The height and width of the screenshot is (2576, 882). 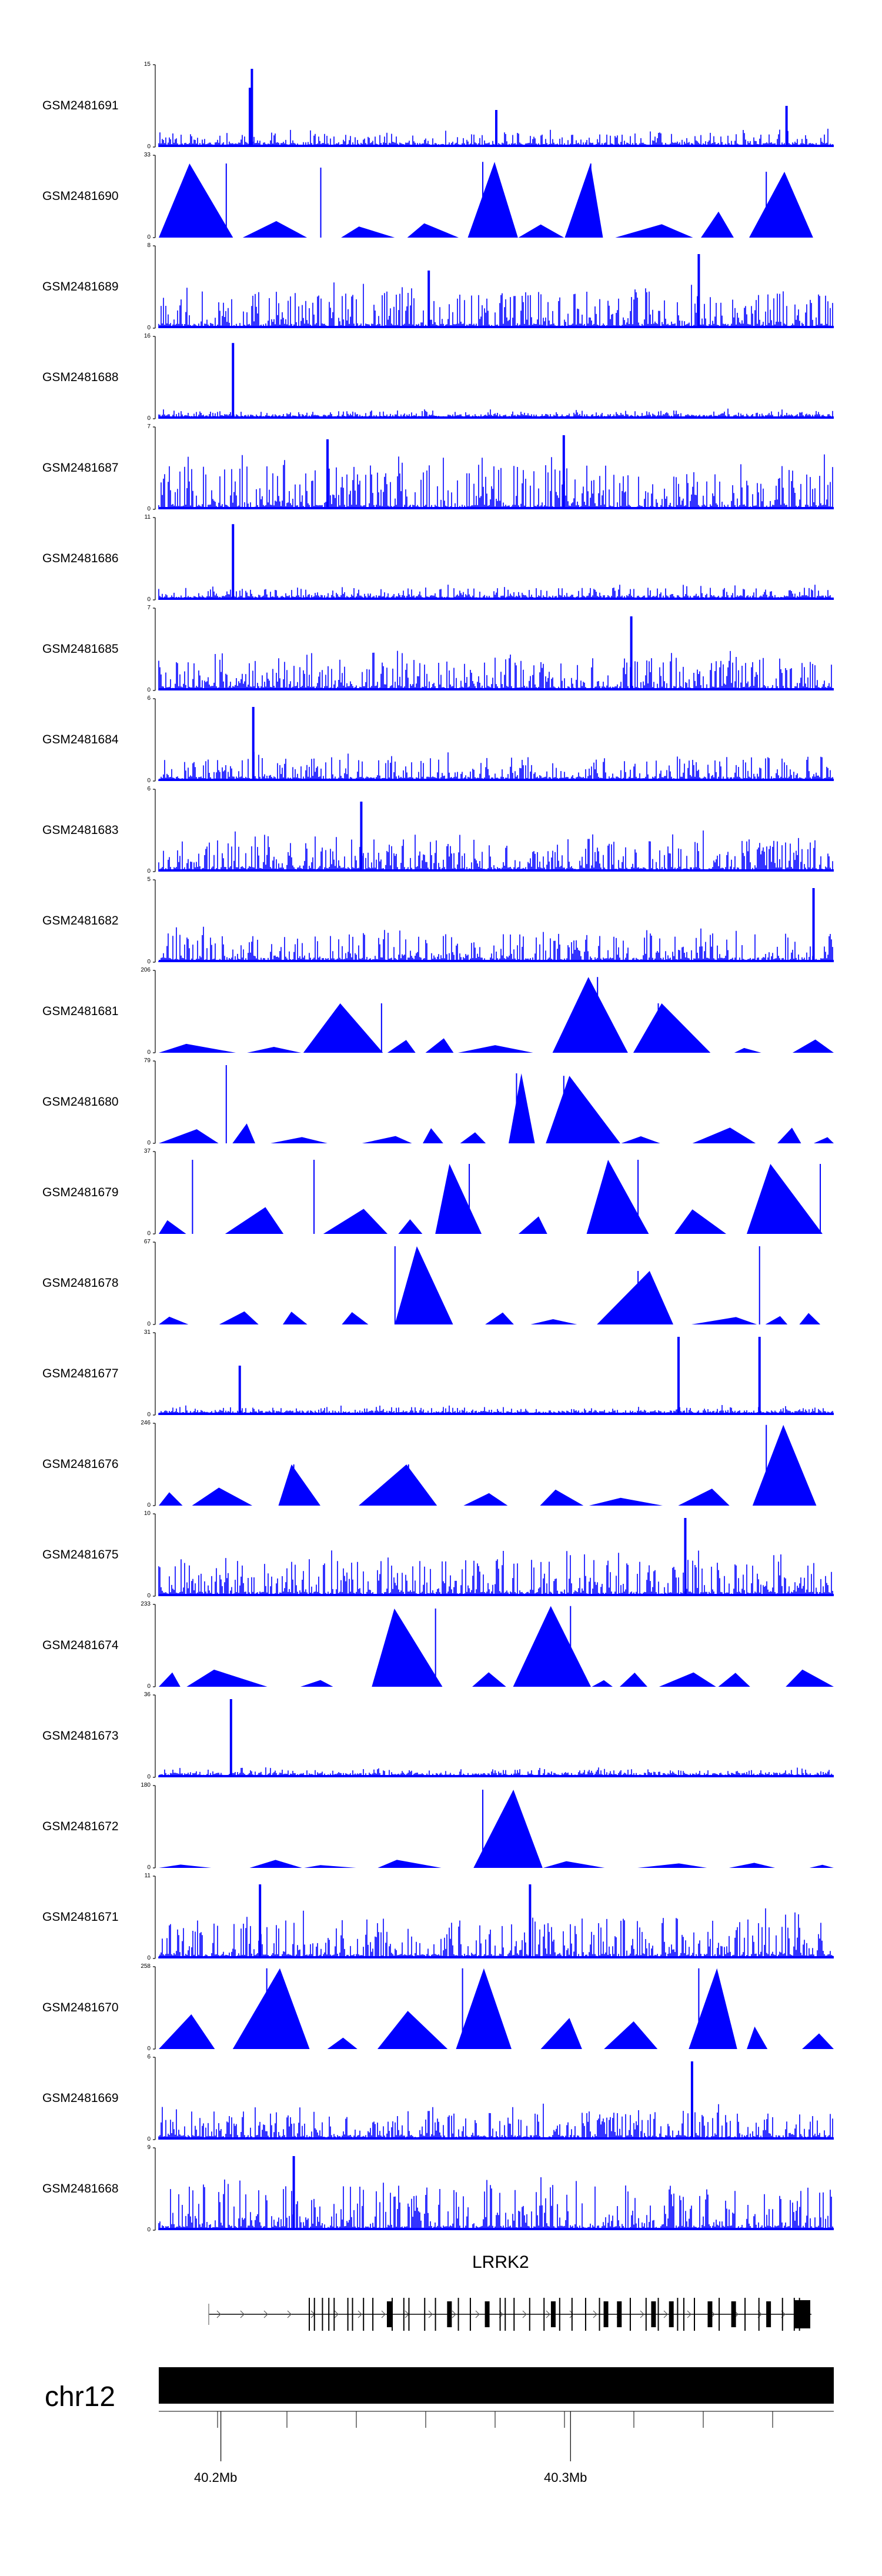 What do you see at coordinates (147, 1694) in the screenshot?
I see `y-axis-max-label: 36` at bounding box center [147, 1694].